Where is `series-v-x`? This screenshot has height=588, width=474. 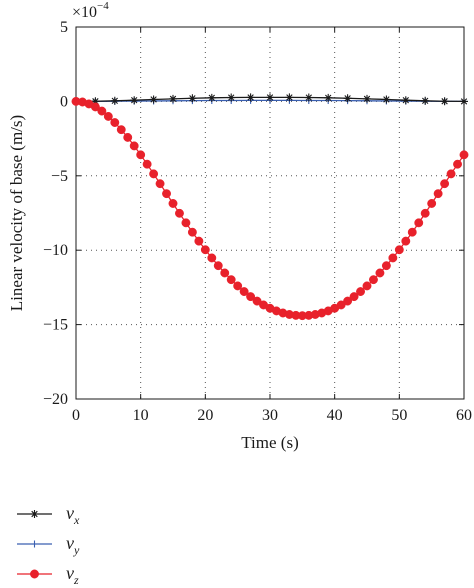
series-v-x is located at coordinates (270, 99).